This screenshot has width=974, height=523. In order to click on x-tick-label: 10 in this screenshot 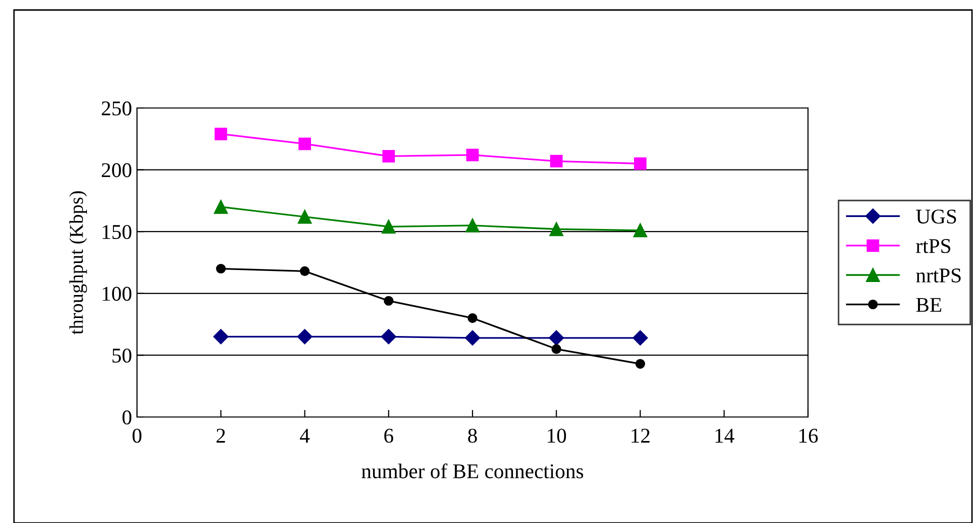, I will do `click(557, 435)`.